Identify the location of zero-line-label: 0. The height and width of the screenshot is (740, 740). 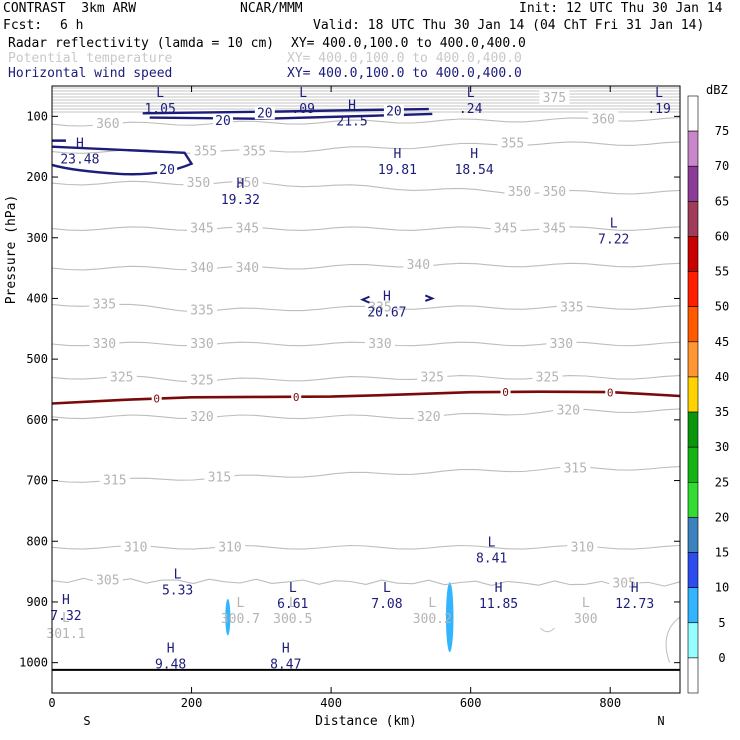
(296, 397).